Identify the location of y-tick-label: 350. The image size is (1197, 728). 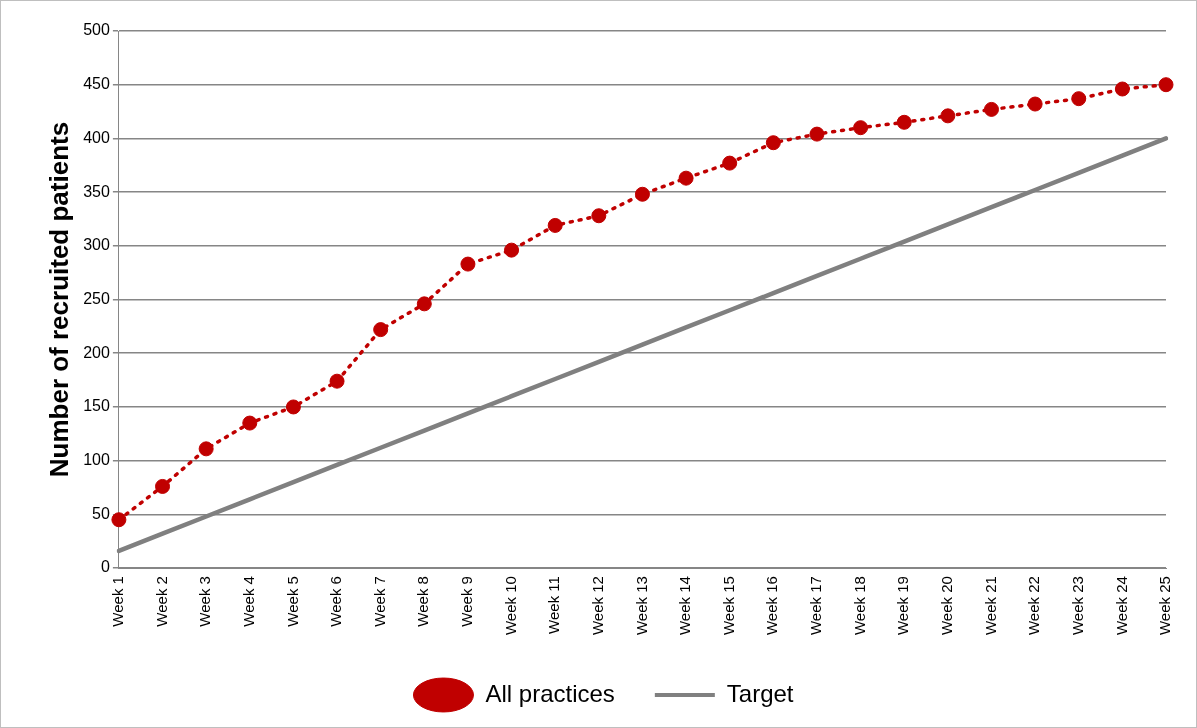
(96, 191).